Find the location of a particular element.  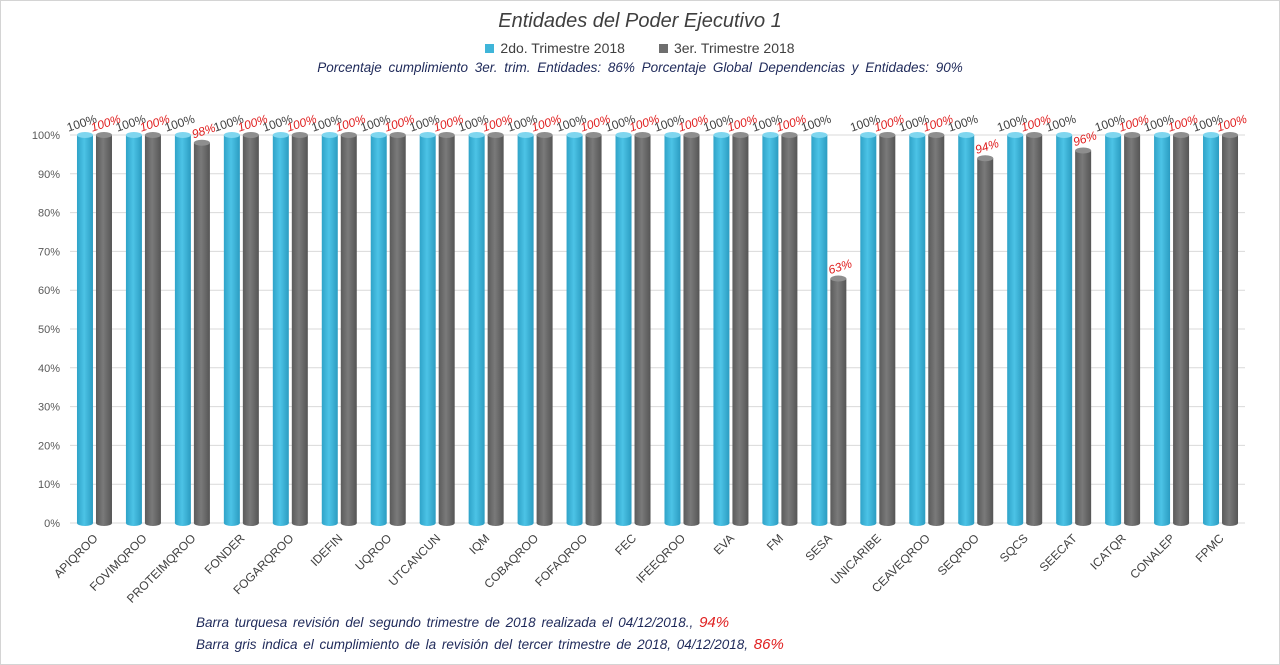

x-category-label: EVA is located at coordinates (724, 544).